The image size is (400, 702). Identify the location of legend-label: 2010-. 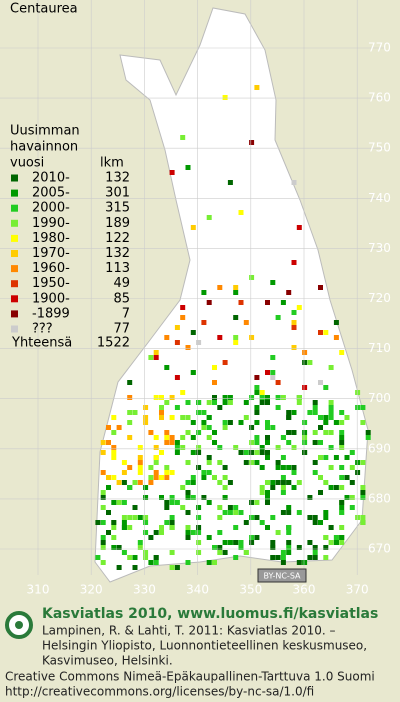
(51, 178).